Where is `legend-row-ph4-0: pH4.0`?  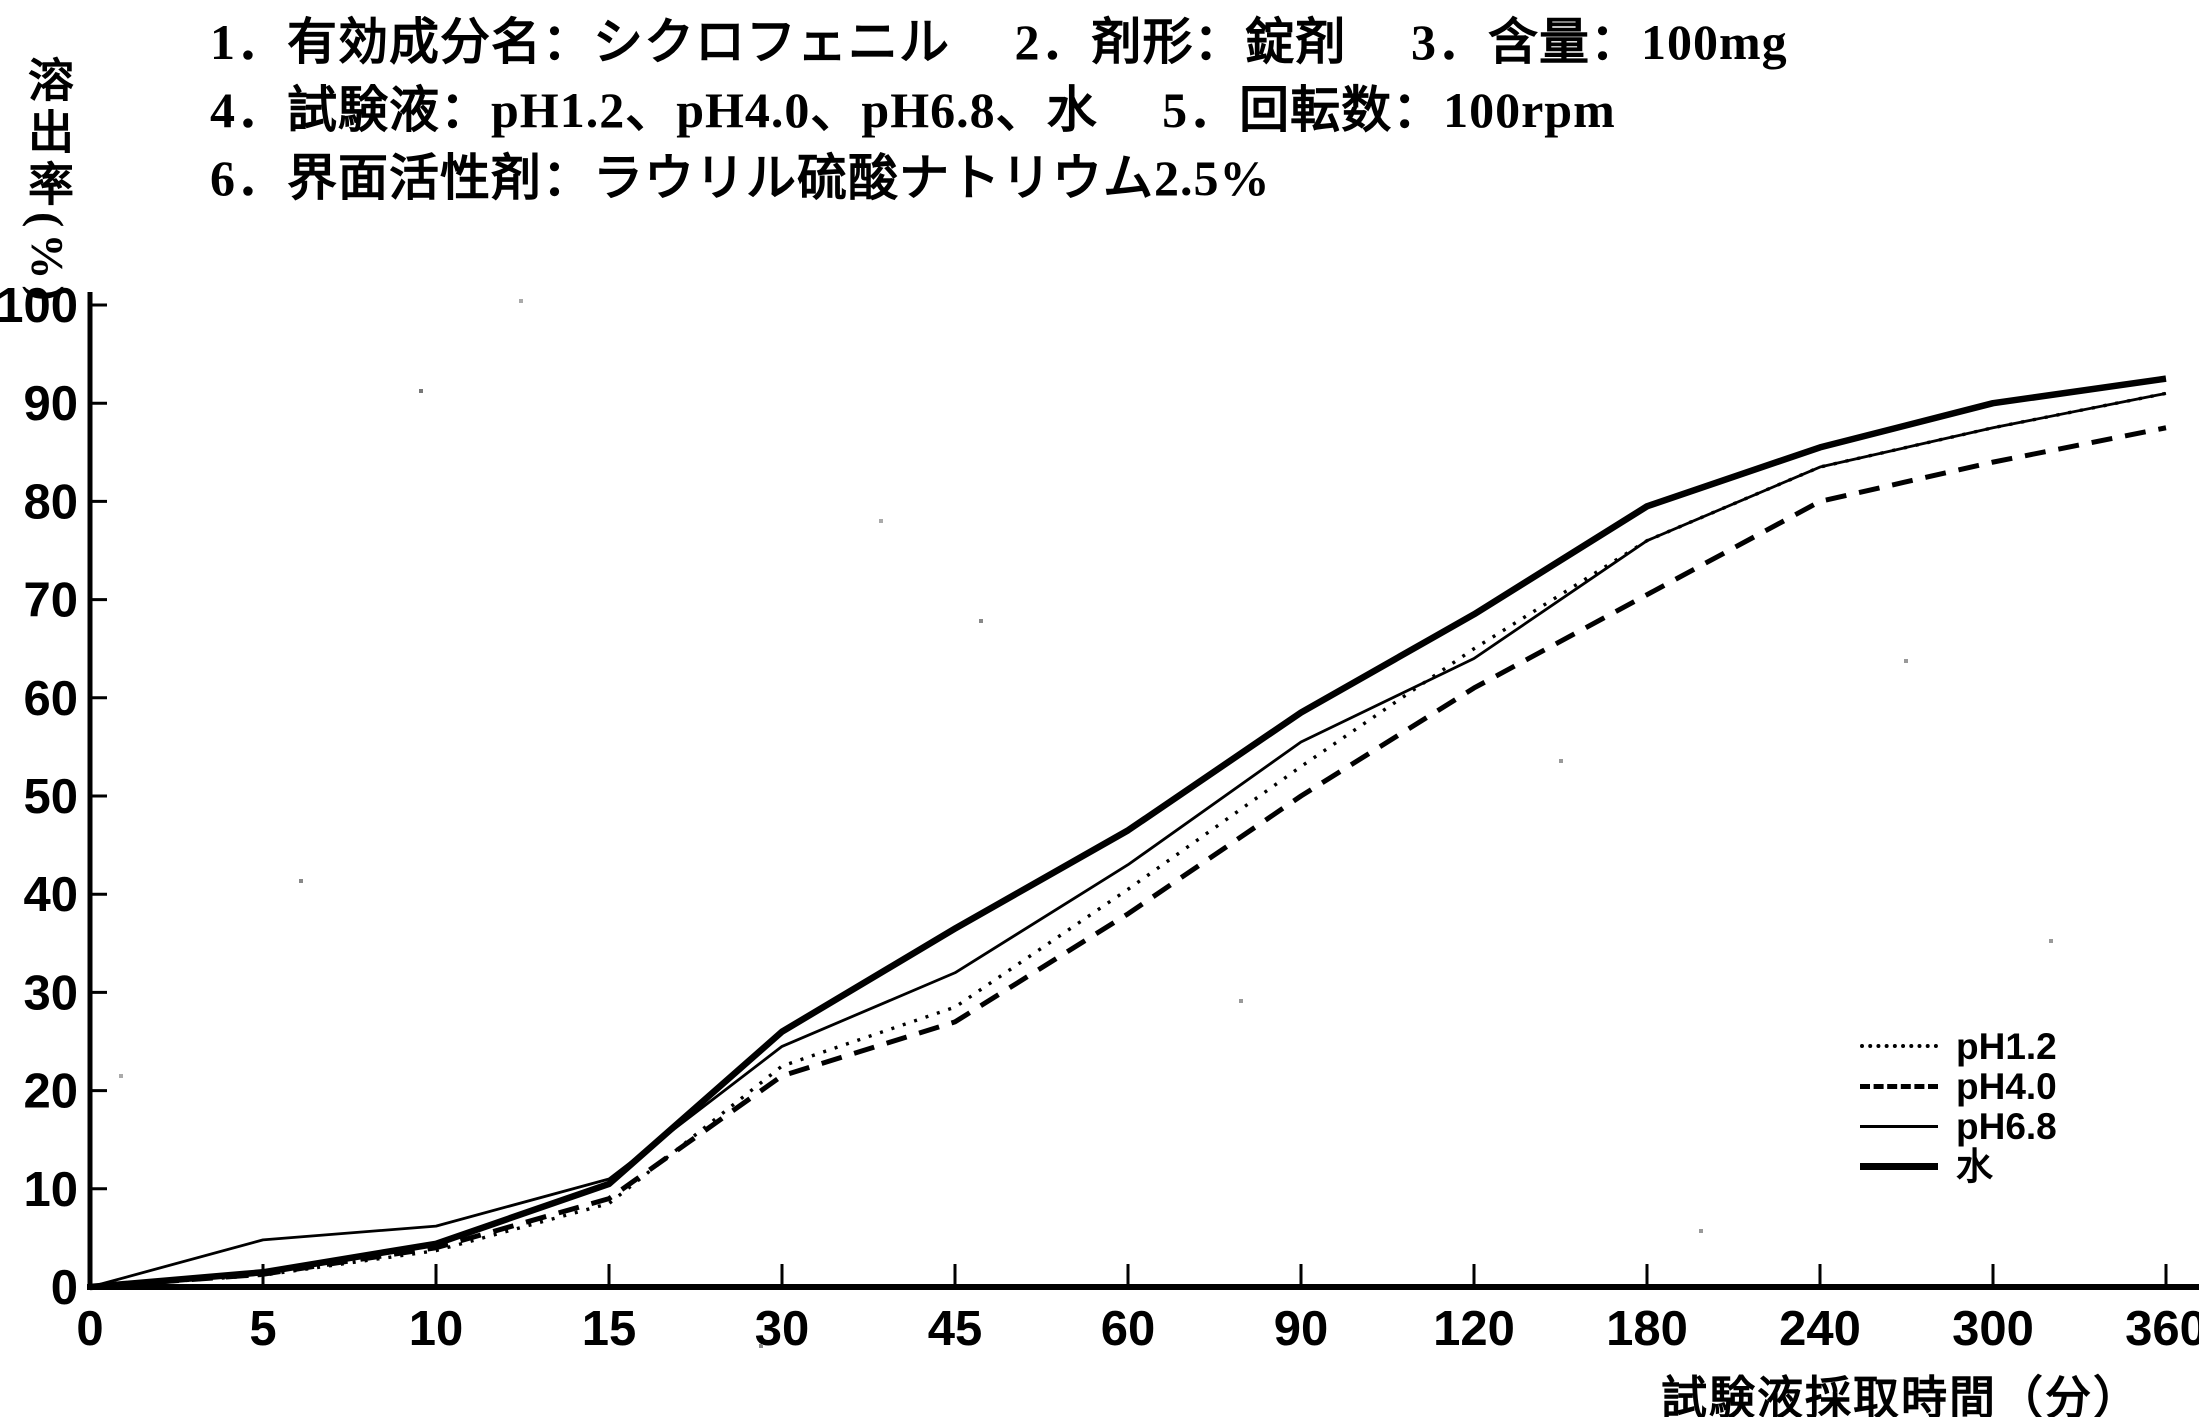
legend-row-ph4-0: pH4.0 is located at coordinates (1958, 1086).